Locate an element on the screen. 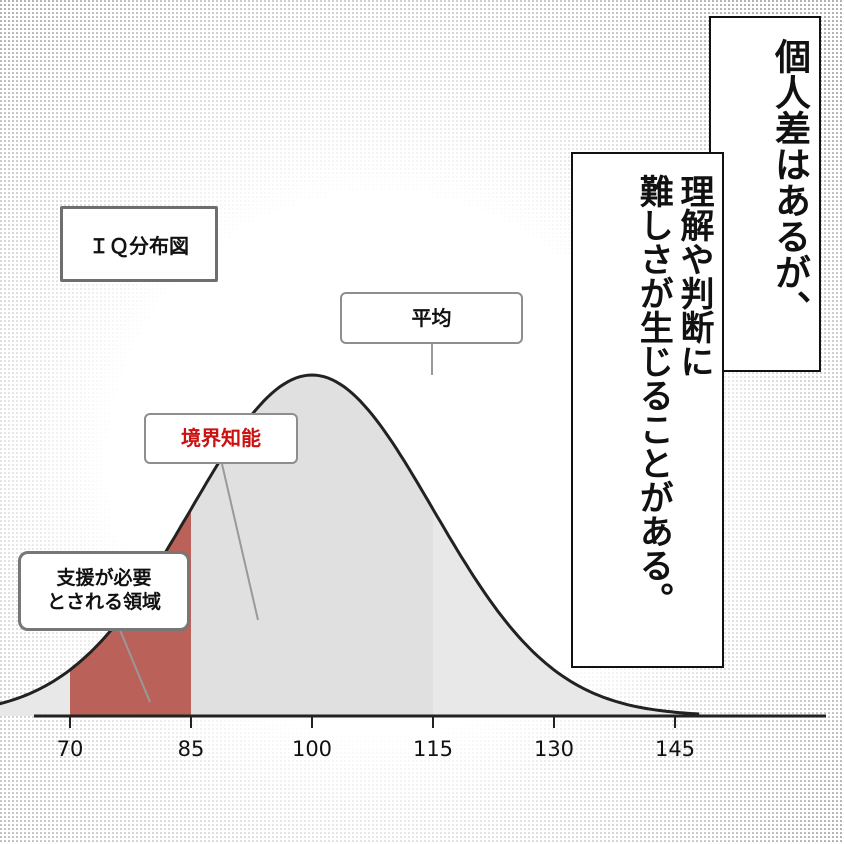 This screenshot has width=844, height=844. borderline-pointer is located at coordinates (240, 542).